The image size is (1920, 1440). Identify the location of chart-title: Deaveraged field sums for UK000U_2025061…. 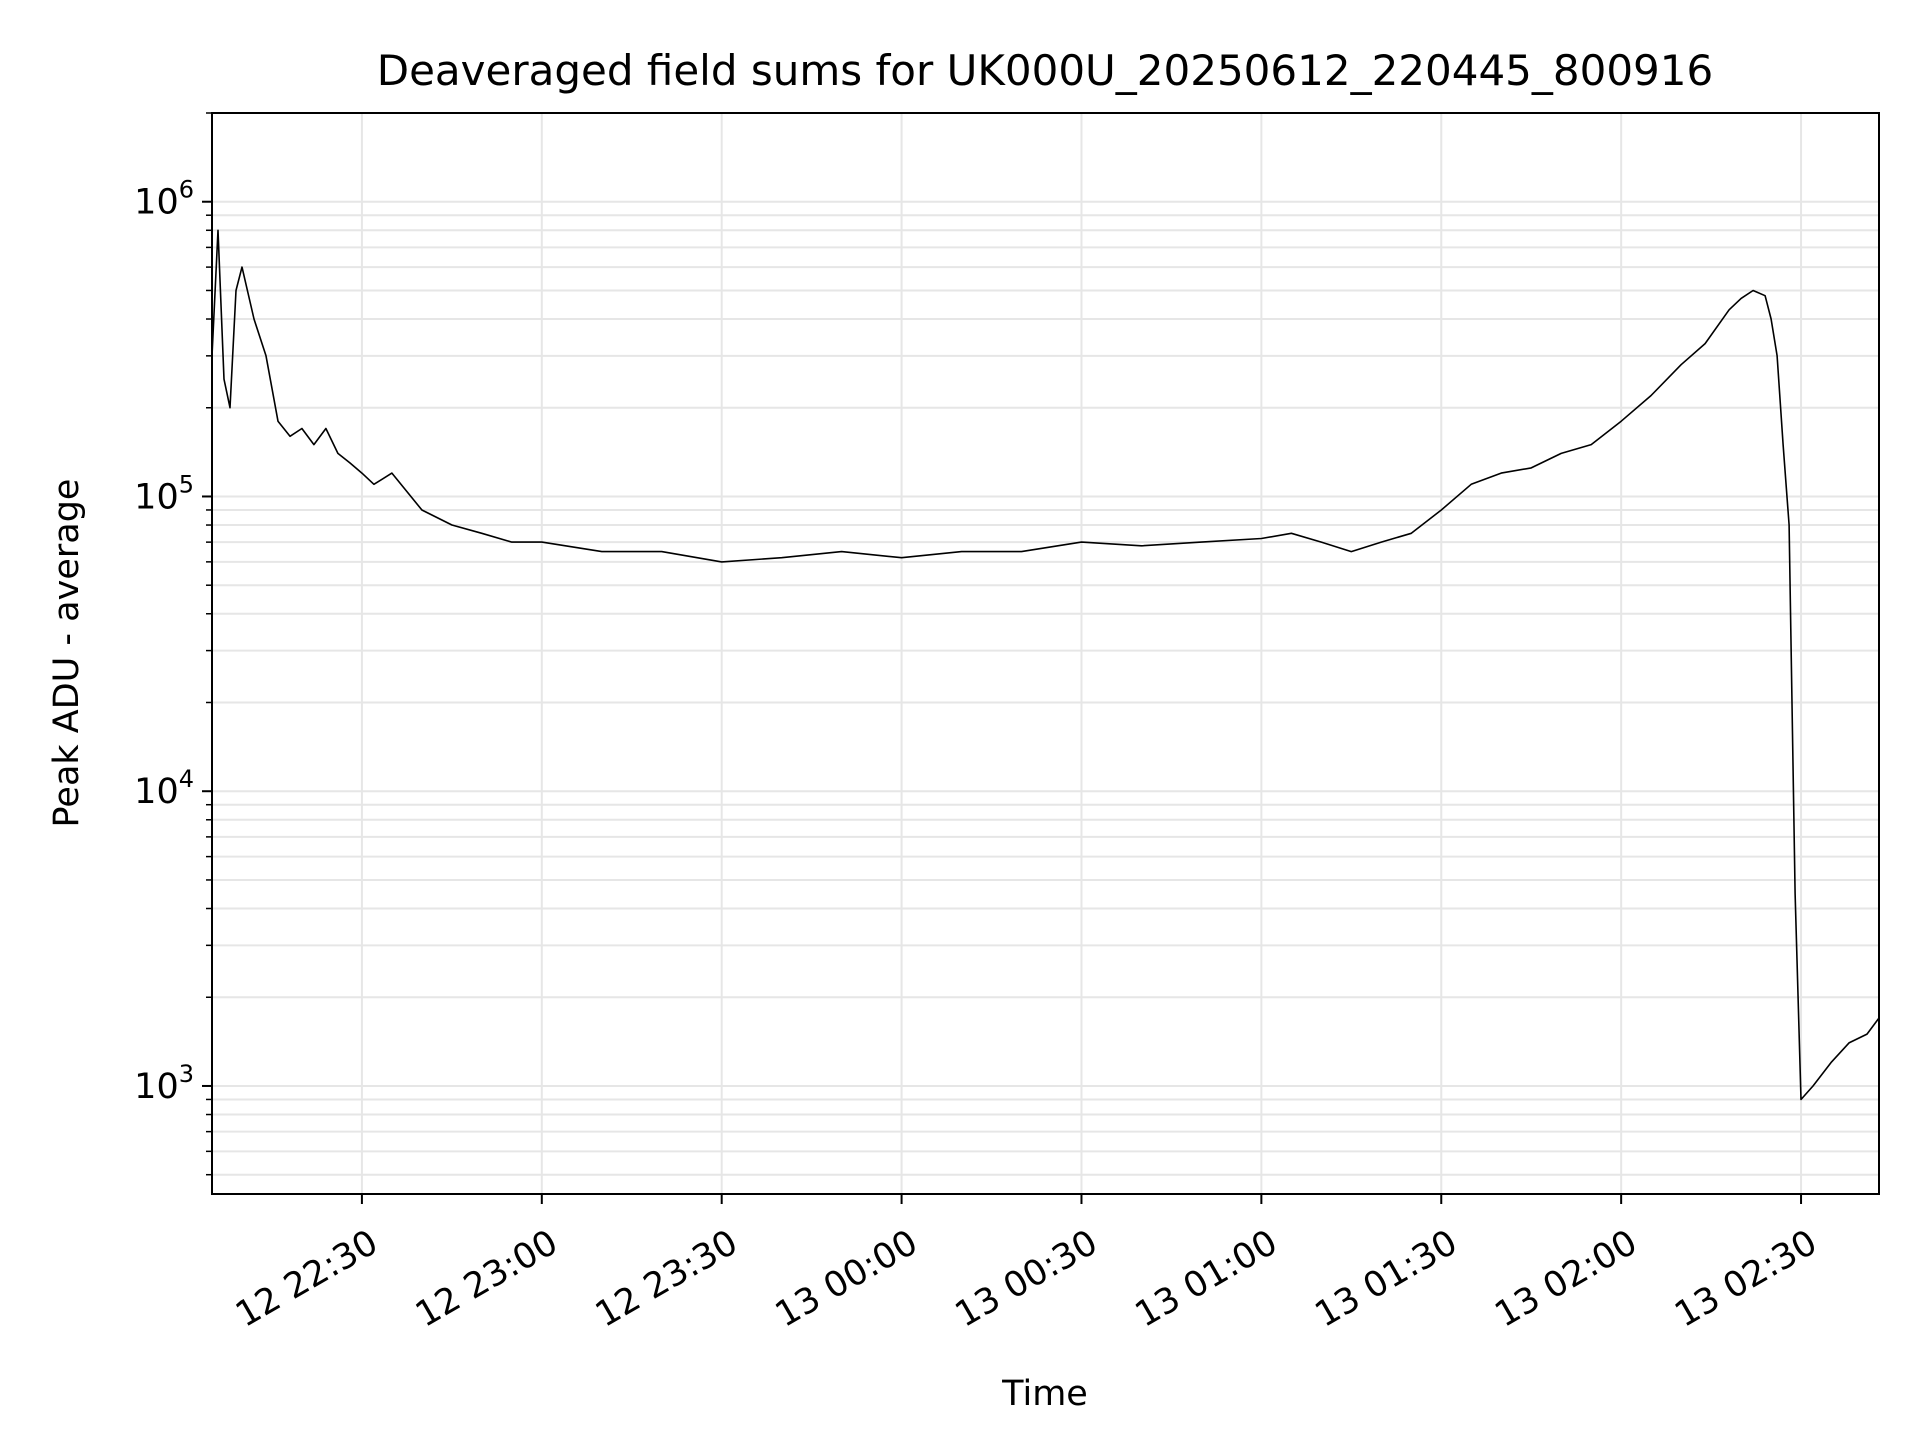
(1045, 70).